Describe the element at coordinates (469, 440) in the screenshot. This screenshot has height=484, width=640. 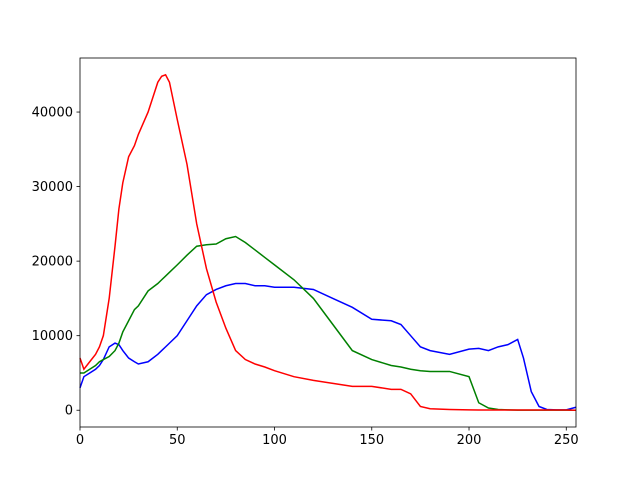
I see `x-tick-label: 200` at that location.